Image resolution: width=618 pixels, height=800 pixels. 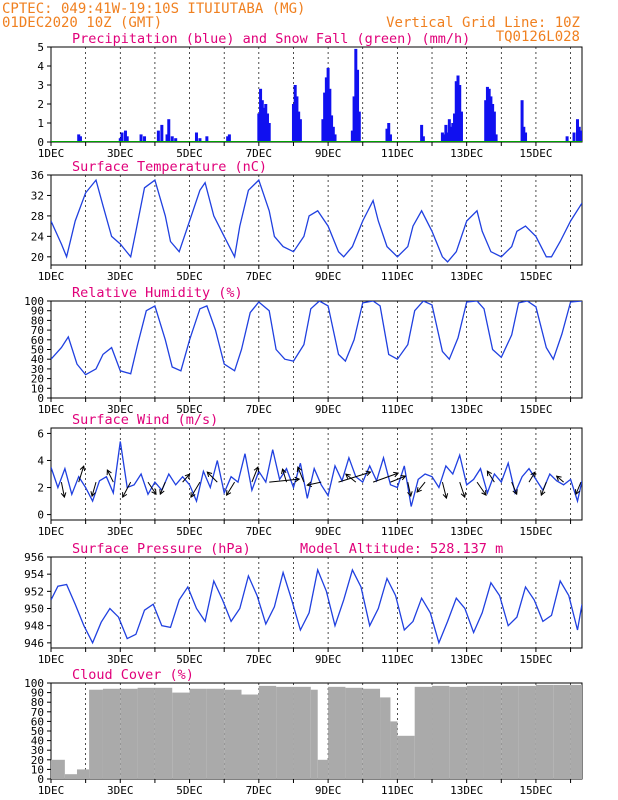 What do you see at coordinates (37, 195) in the screenshot?
I see `y-tick-label: 32` at bounding box center [37, 195].